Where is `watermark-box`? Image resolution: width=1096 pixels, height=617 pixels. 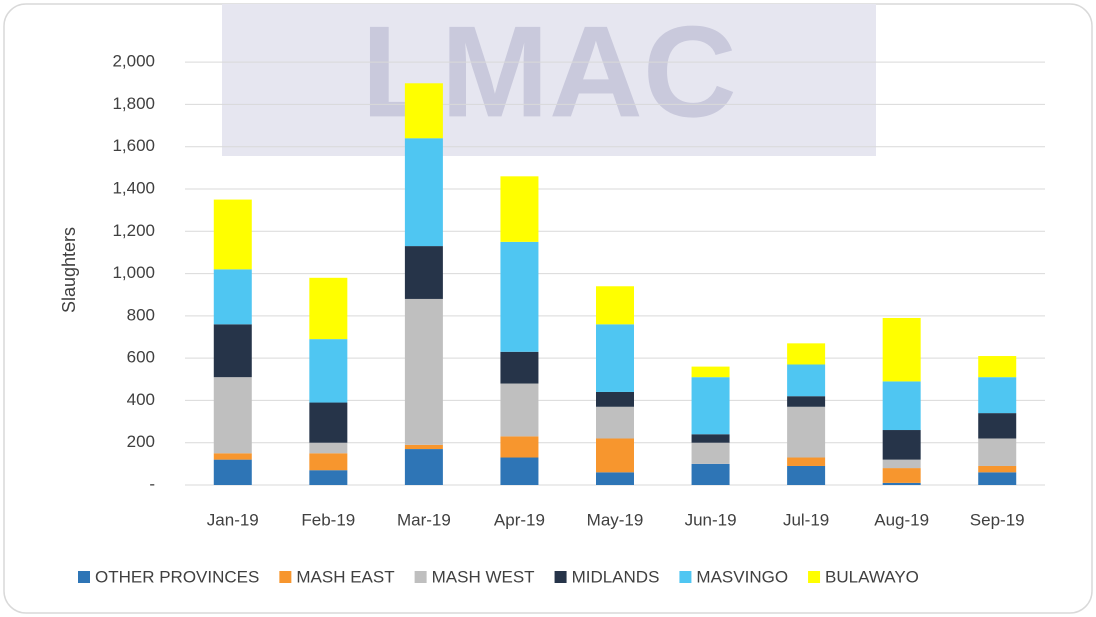 watermark-box is located at coordinates (549, 80).